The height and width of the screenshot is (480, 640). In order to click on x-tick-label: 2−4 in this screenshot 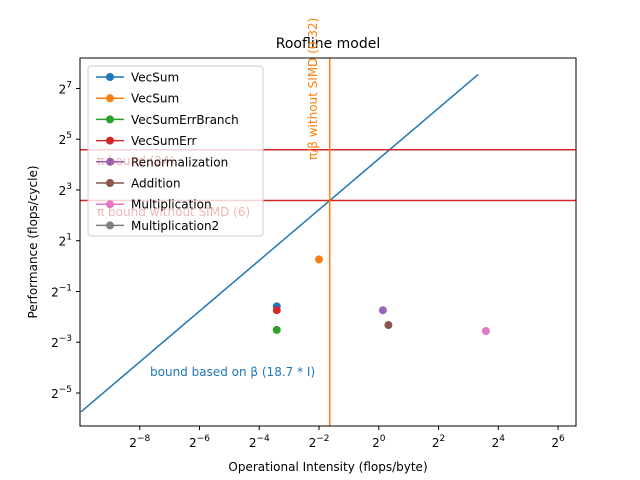, I will do `click(259, 442)`.